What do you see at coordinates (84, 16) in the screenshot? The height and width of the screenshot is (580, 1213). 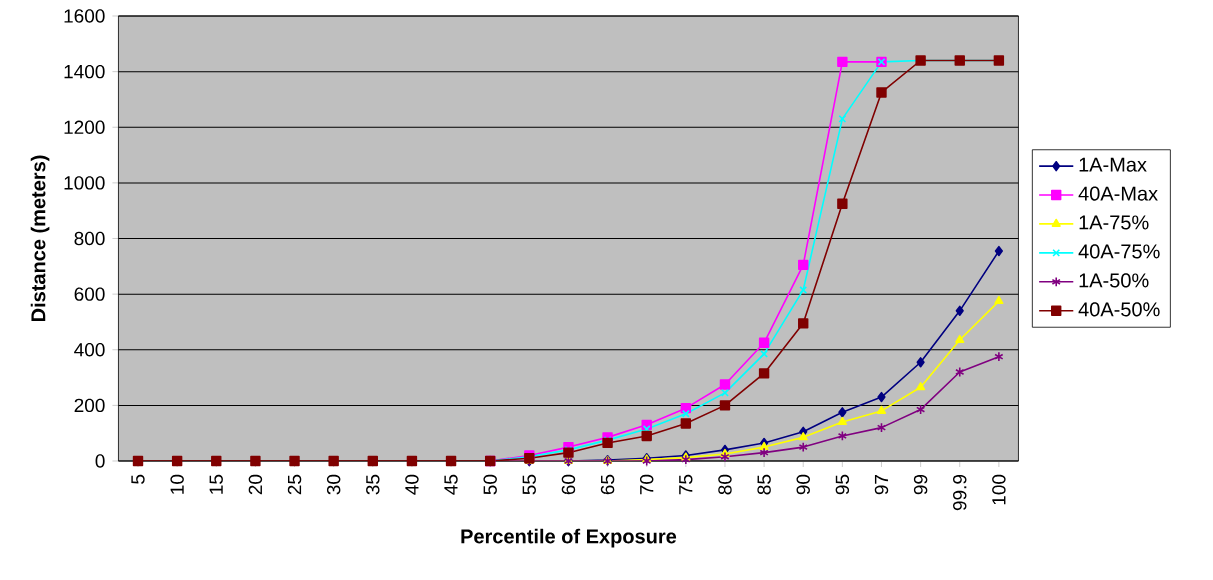 I see `y-tick-label: 1600` at bounding box center [84, 16].